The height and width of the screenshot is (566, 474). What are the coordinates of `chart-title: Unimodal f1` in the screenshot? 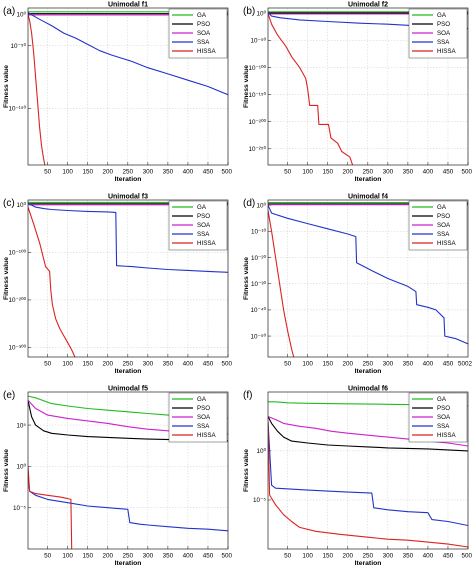 It's located at (128, 5).